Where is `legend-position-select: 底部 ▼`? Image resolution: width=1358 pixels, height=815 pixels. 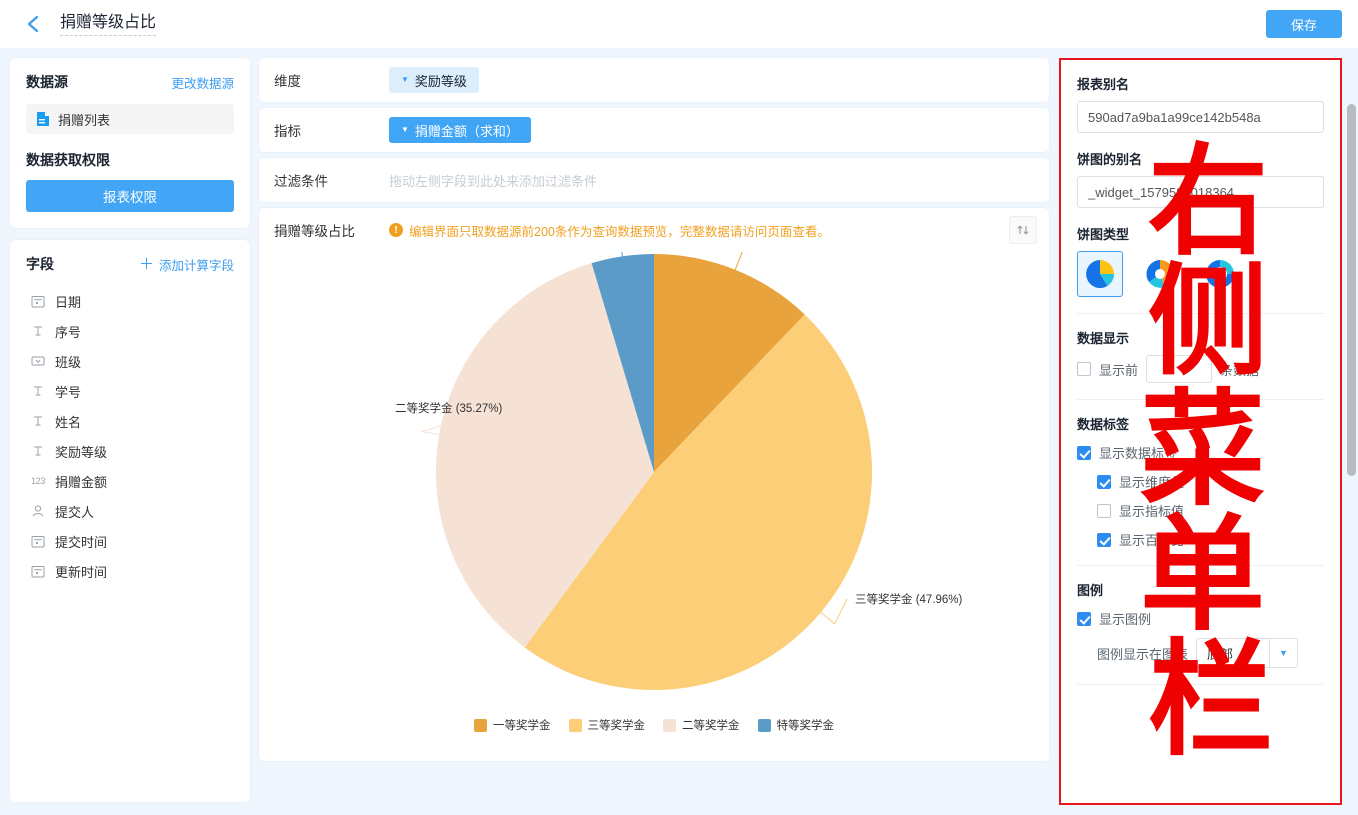 legend-position-select: 底部 ▼ is located at coordinates (1247, 653).